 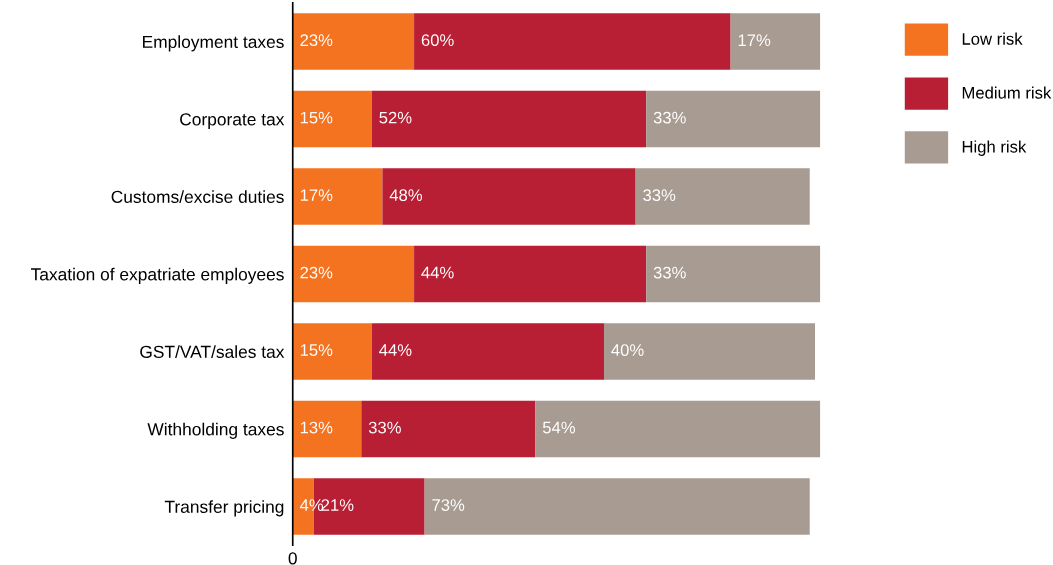 I want to click on data-label: 48%, so click(x=406, y=195).